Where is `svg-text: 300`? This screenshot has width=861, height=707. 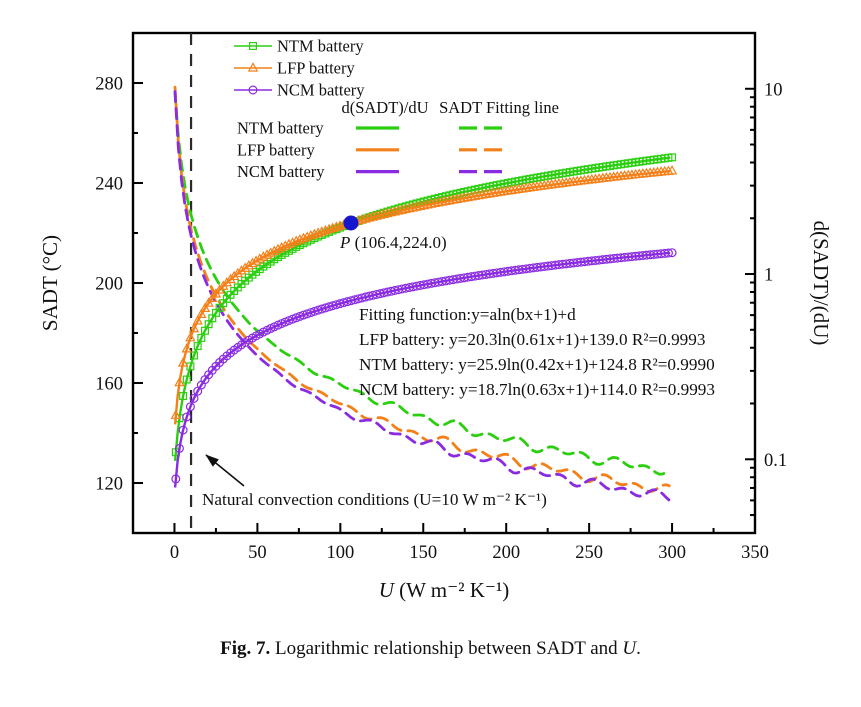 svg-text: 300 is located at coordinates (672, 553).